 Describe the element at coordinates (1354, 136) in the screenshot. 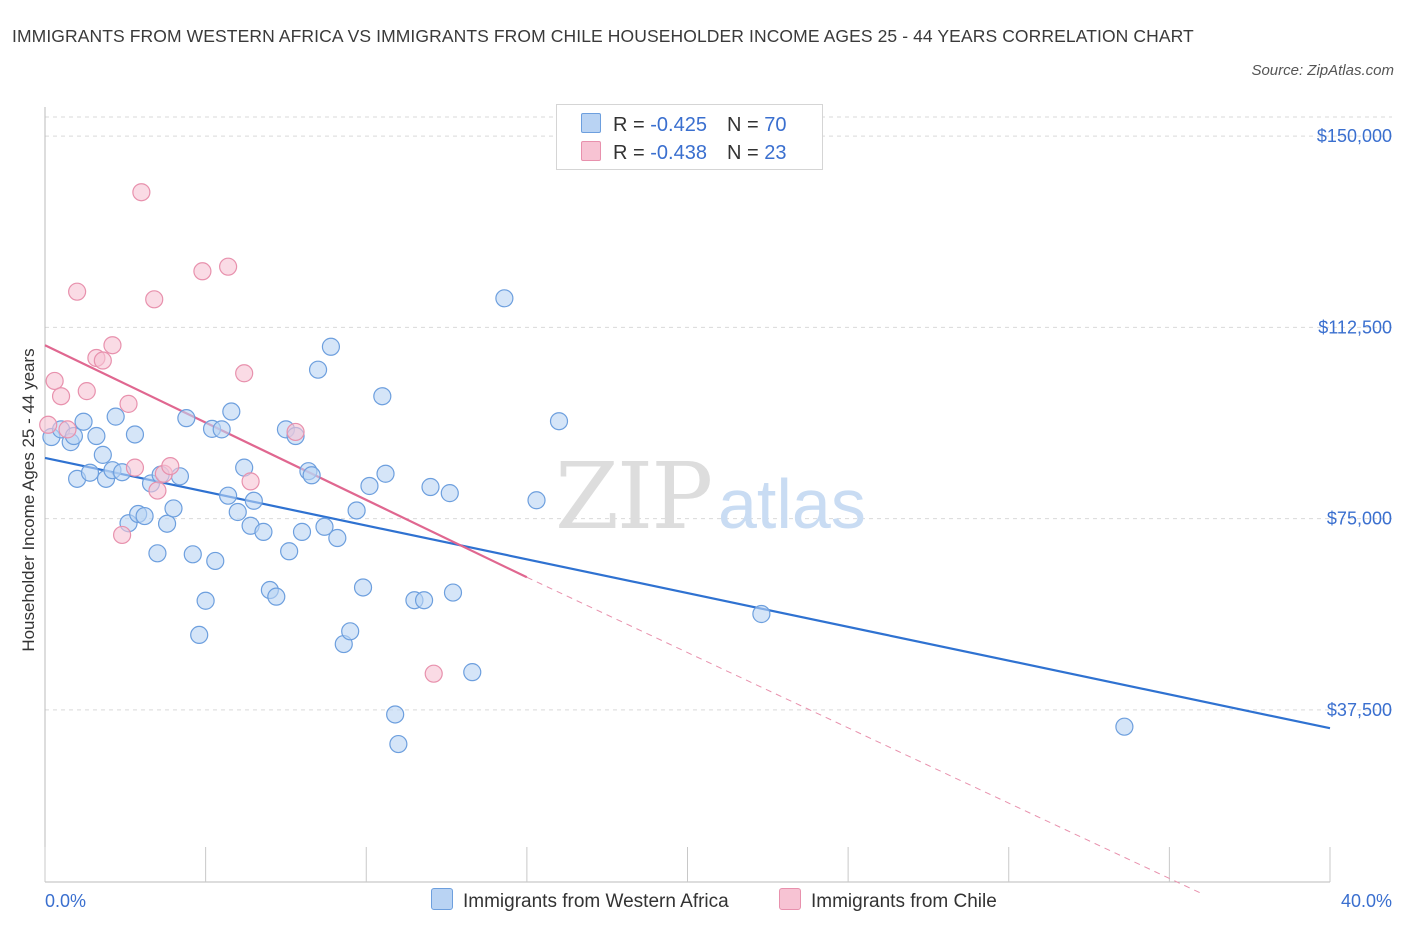

I see `y-tick-label: $150,000` at that location.